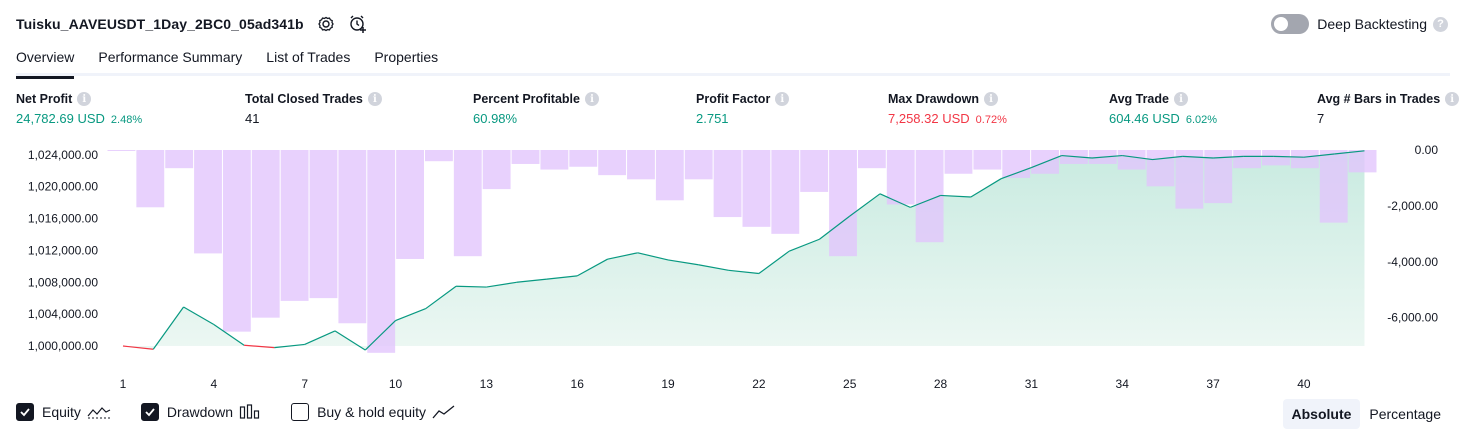 This screenshot has width=1466, height=438. I want to click on scale-mode-switch: Absolute Percentage, so click(1366, 414).